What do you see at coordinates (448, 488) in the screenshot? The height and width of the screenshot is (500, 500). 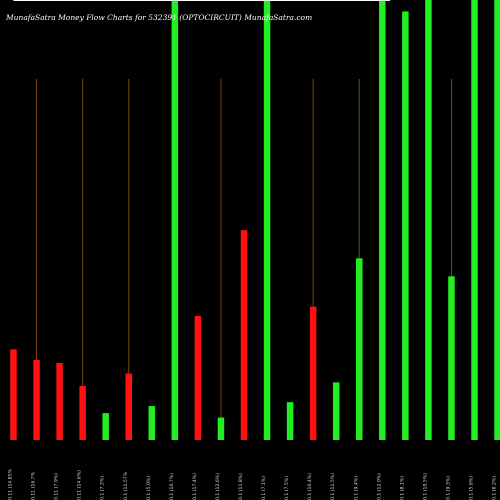 I see `x-tick-label: 0.1 (9.3%)` at bounding box center [448, 488].